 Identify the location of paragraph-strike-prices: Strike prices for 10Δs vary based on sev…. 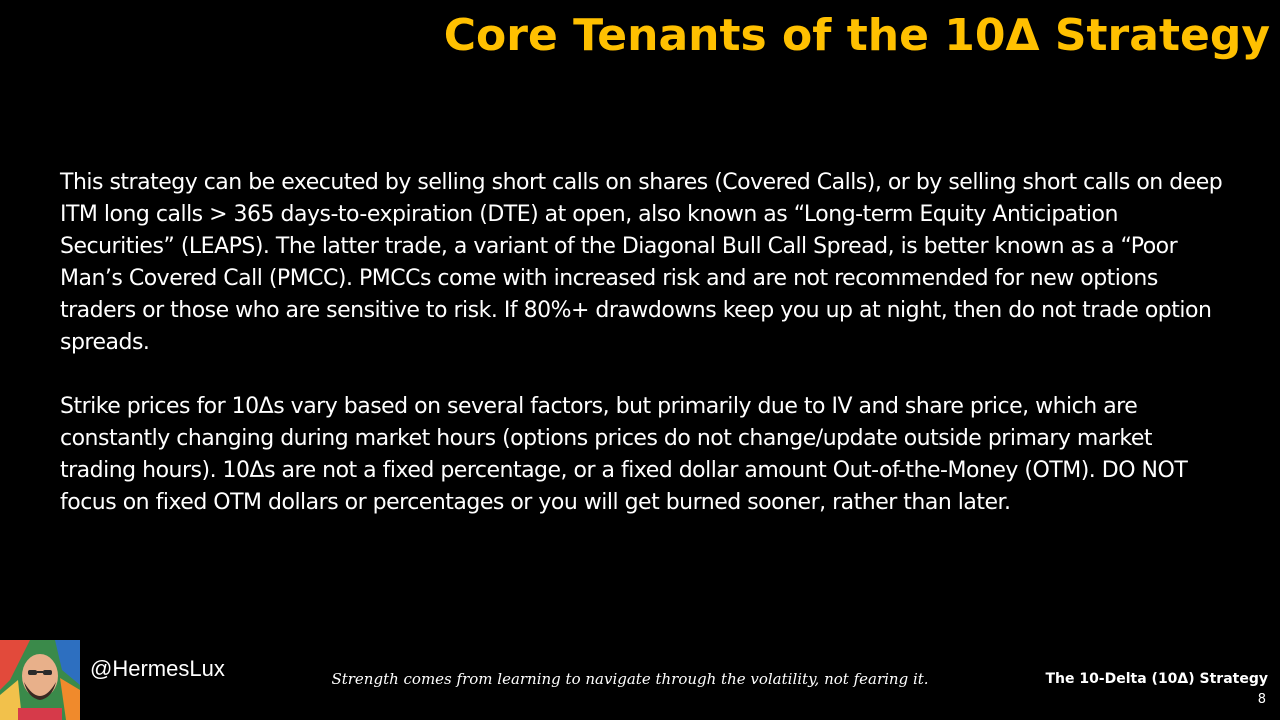
(624, 454).